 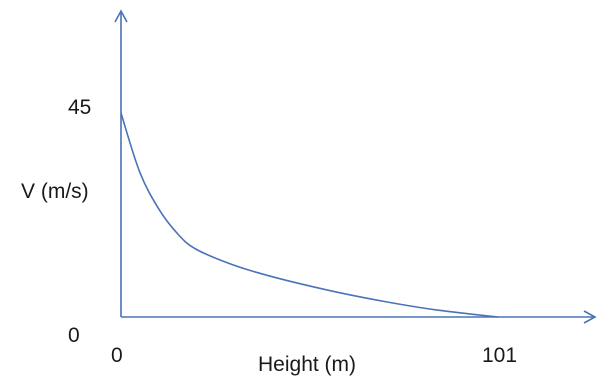 What do you see at coordinates (121, 16) in the screenshot?
I see `y-axis-arrow` at bounding box center [121, 16].